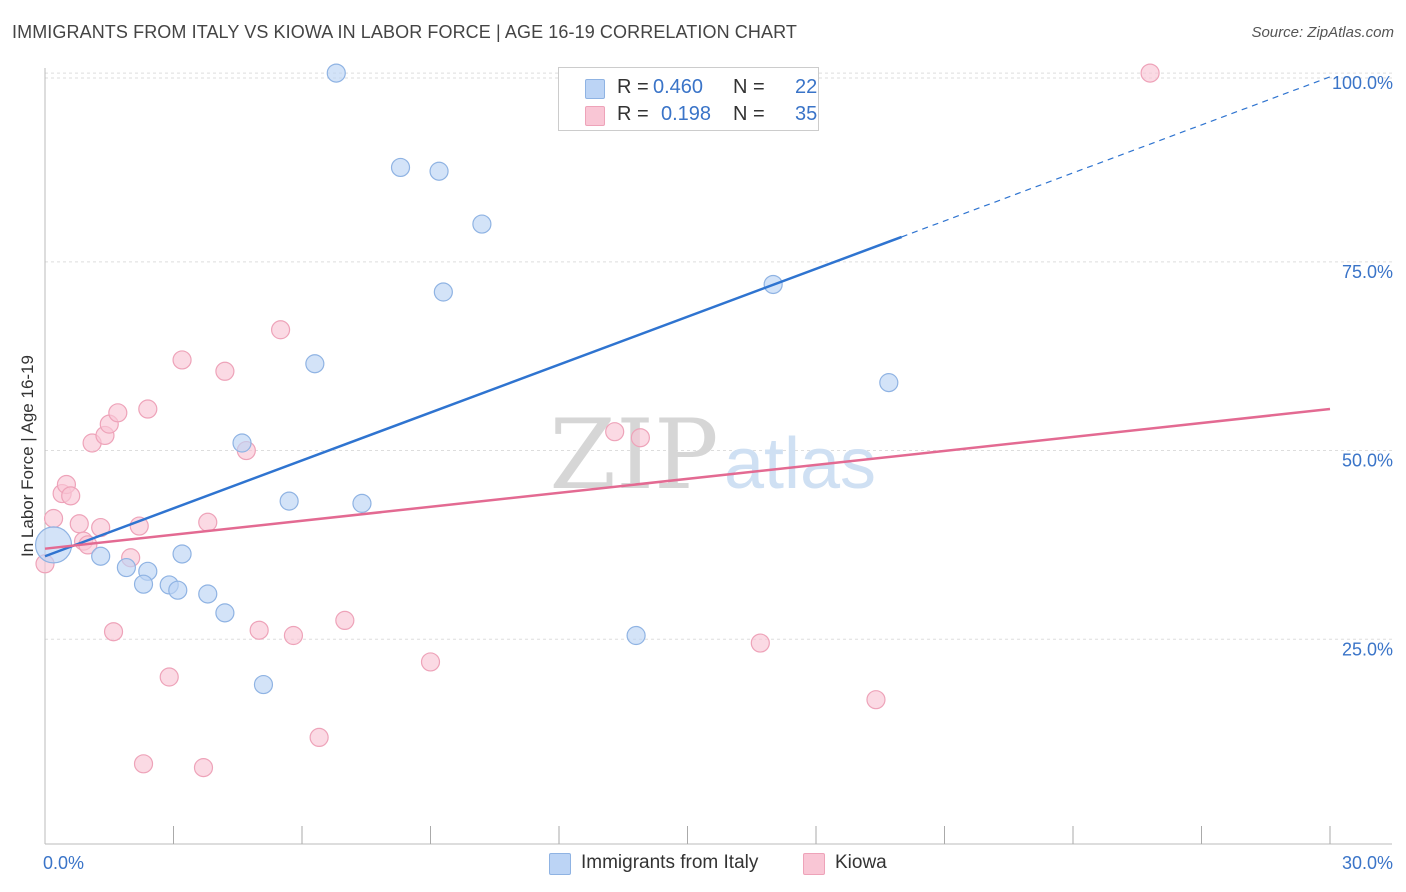 The image size is (1406, 892). What do you see at coordinates (27, 456) in the screenshot?
I see `y-axis-title: In Labor Force | Age 16-19` at bounding box center [27, 456].